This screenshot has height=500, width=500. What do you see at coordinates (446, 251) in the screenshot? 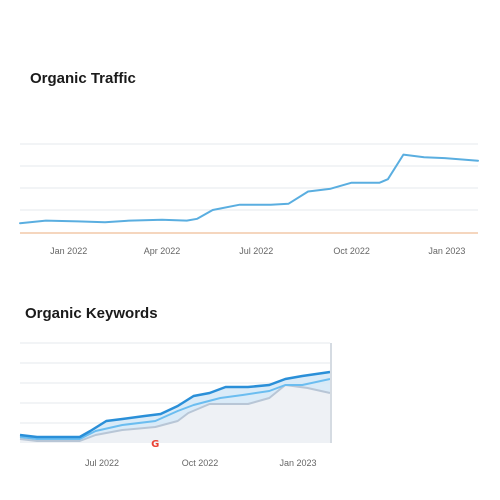
I see `traffic-x-tick-label: Jan 2023` at bounding box center [446, 251].